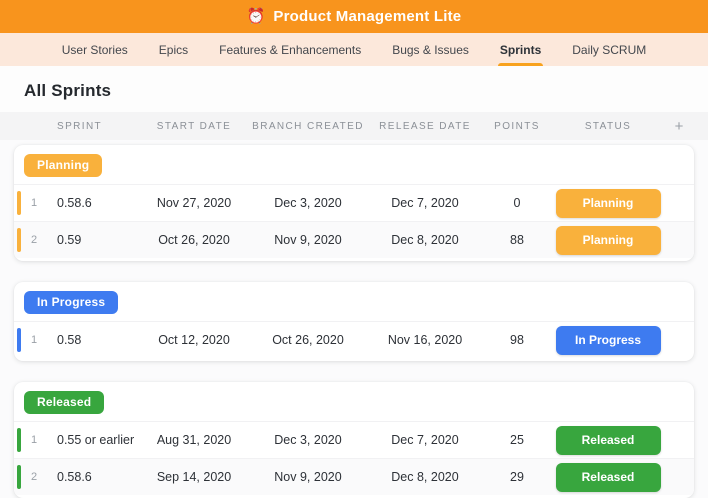 The width and height of the screenshot is (708, 498). Describe the element at coordinates (94, 49) in the screenshot. I see `tab-user-stories: User Stories` at that location.